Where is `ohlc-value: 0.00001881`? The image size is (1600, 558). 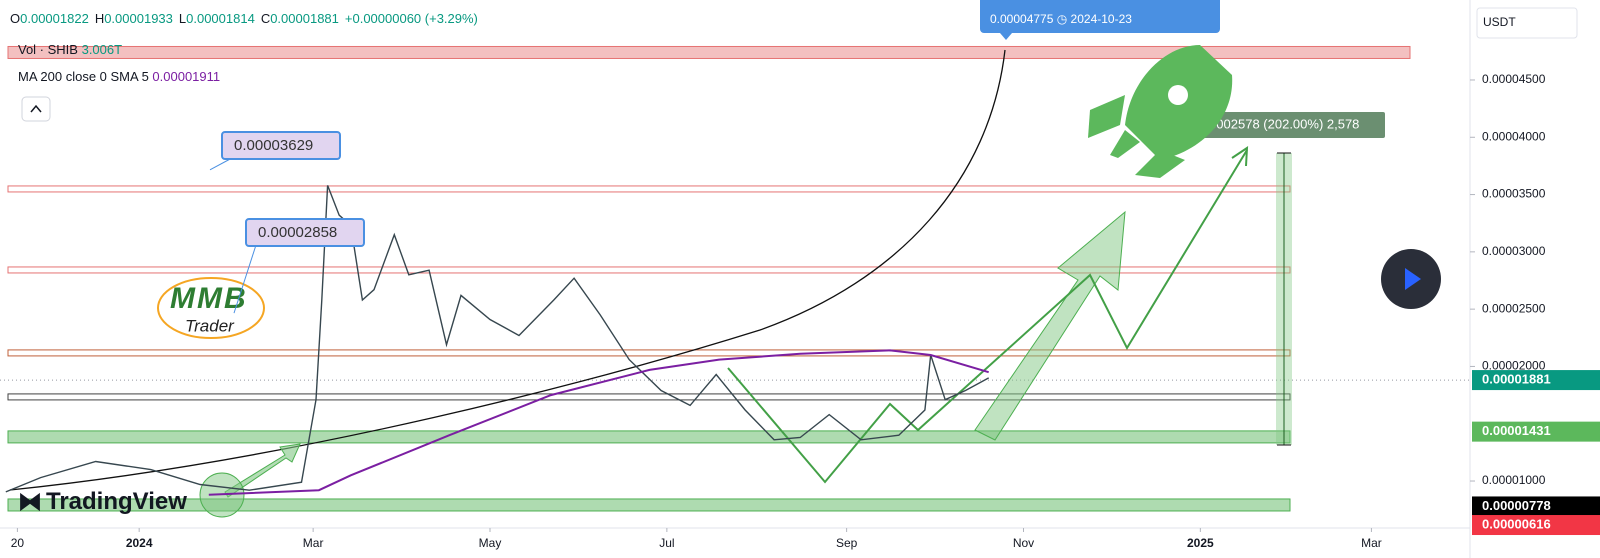
ohlc-value: 0.00001881 is located at coordinates (304, 18).